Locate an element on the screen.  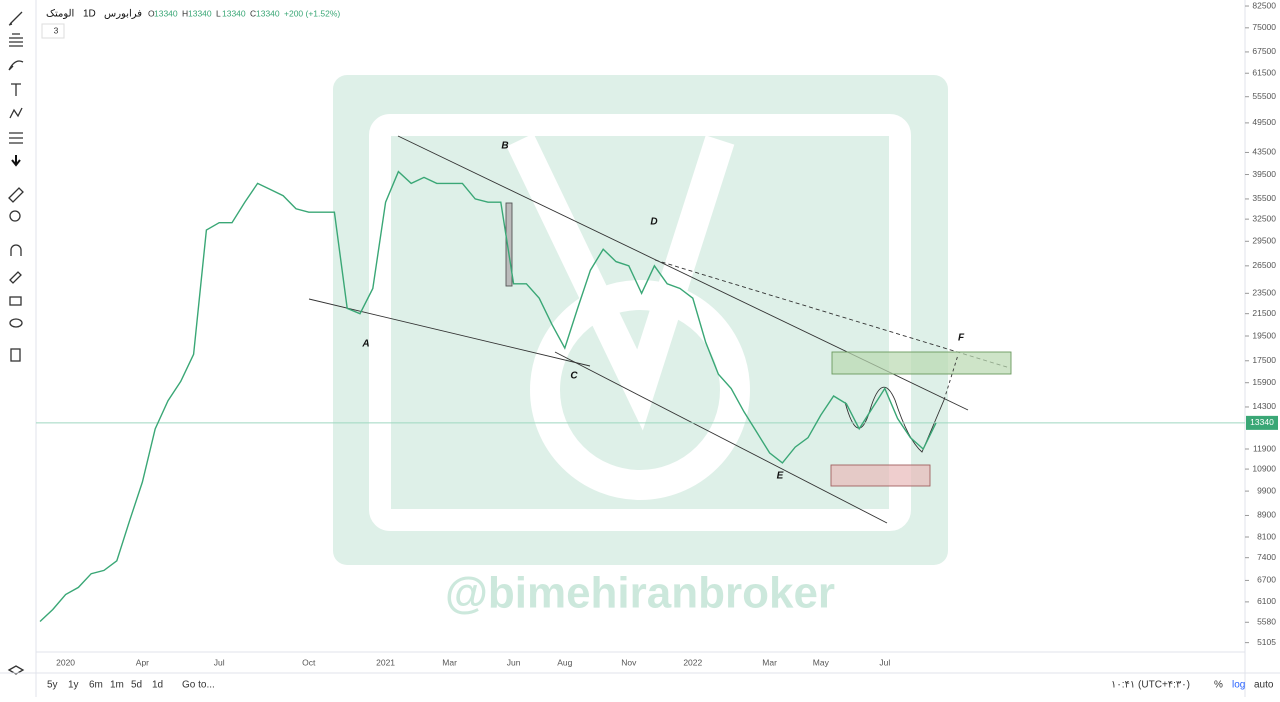
ohlc-label: L is located at coordinates (218, 13).